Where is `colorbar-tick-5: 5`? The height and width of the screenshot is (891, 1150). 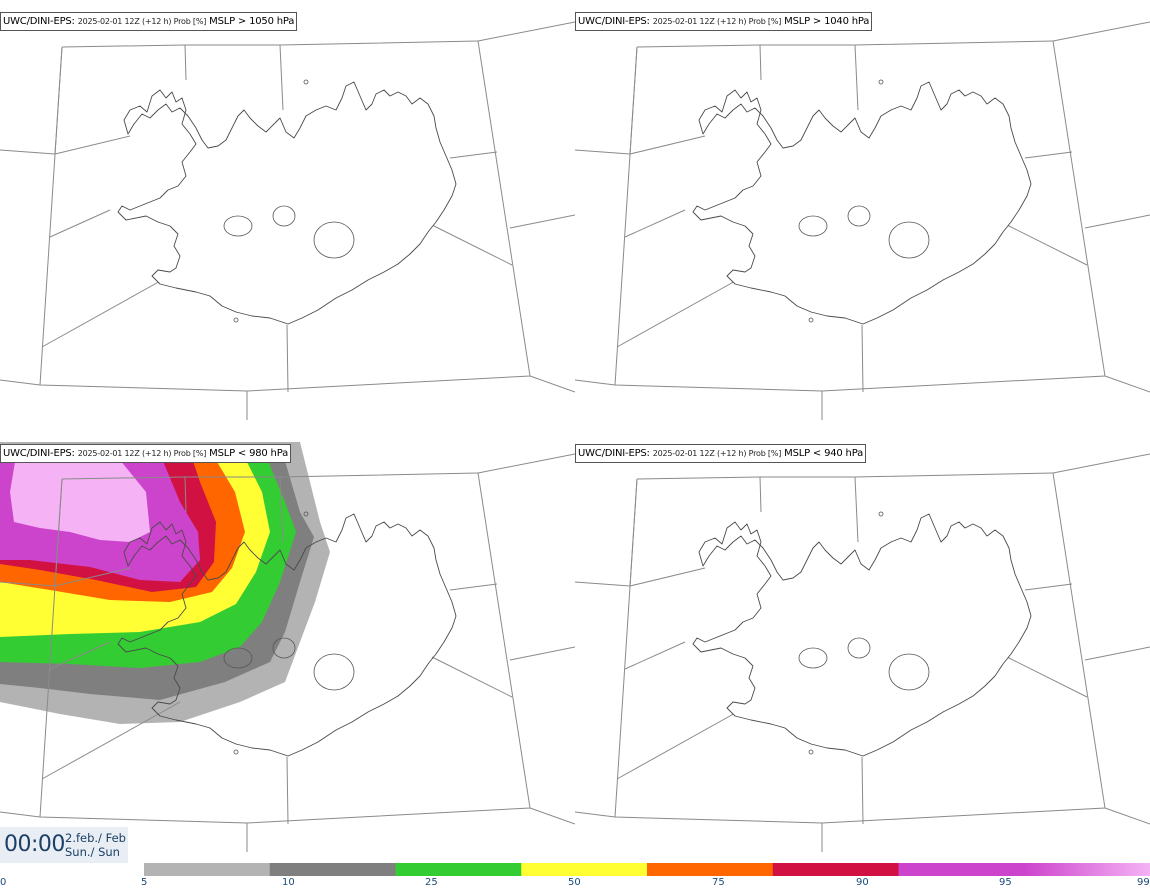
colorbar-tick-5: 5 is located at coordinates (144, 882).